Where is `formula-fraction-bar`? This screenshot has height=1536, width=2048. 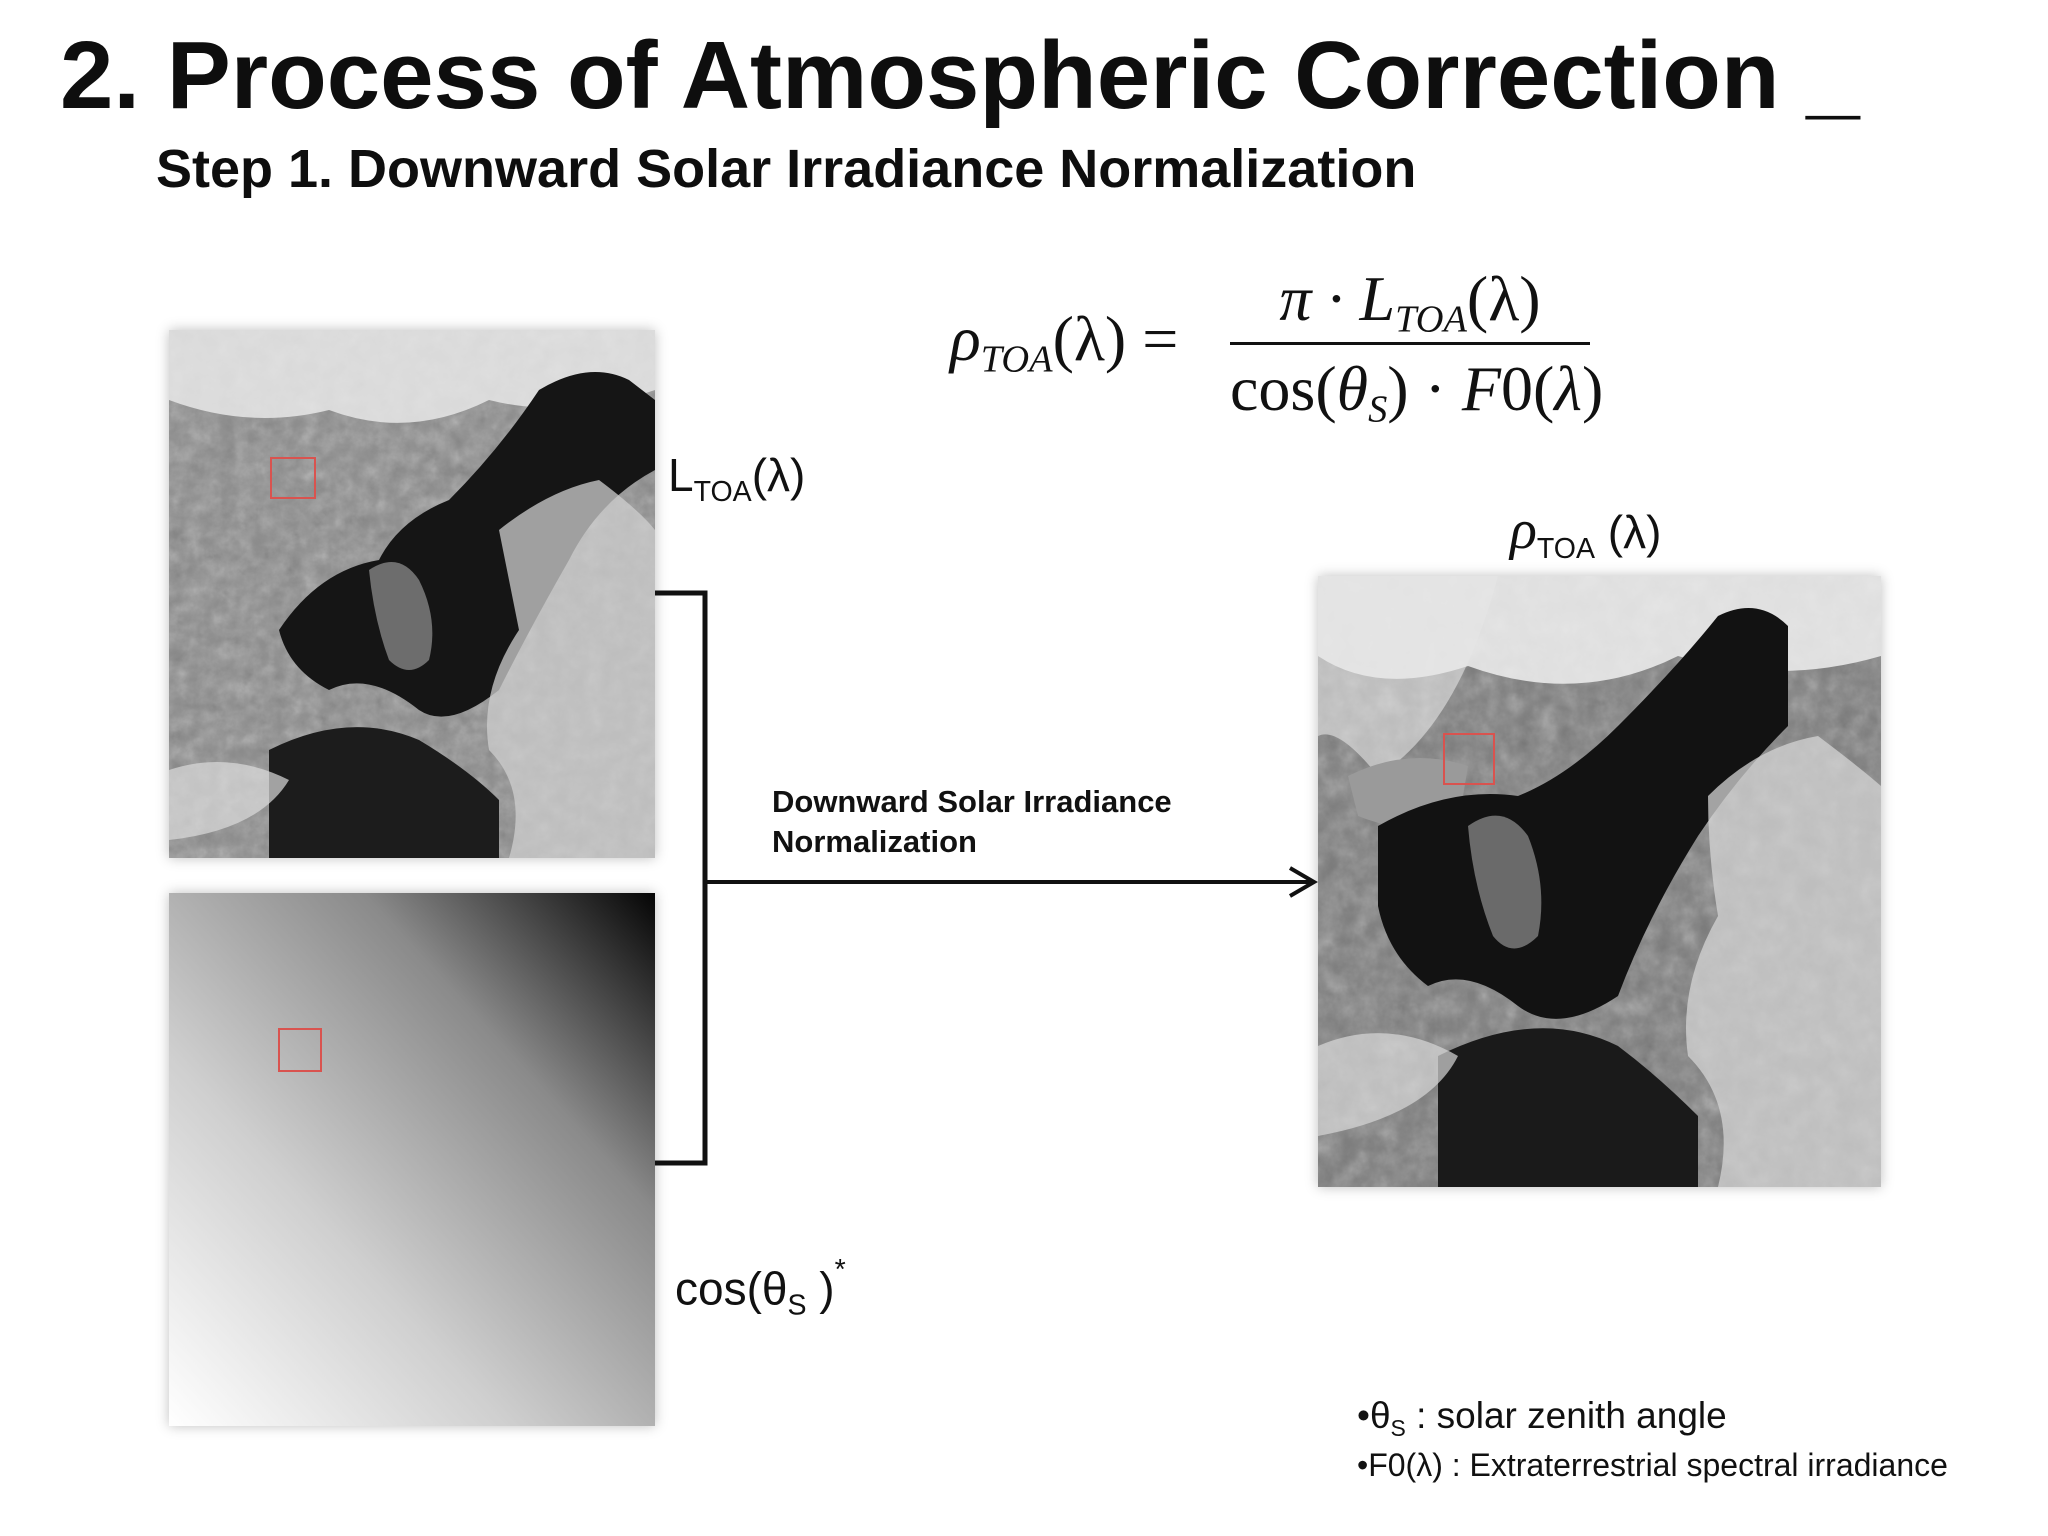 formula-fraction-bar is located at coordinates (1410, 343).